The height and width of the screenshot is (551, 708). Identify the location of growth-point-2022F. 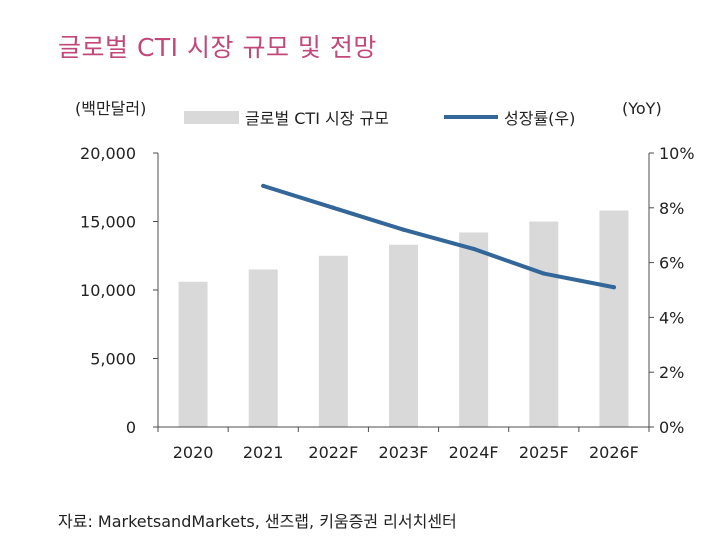
(333, 207).